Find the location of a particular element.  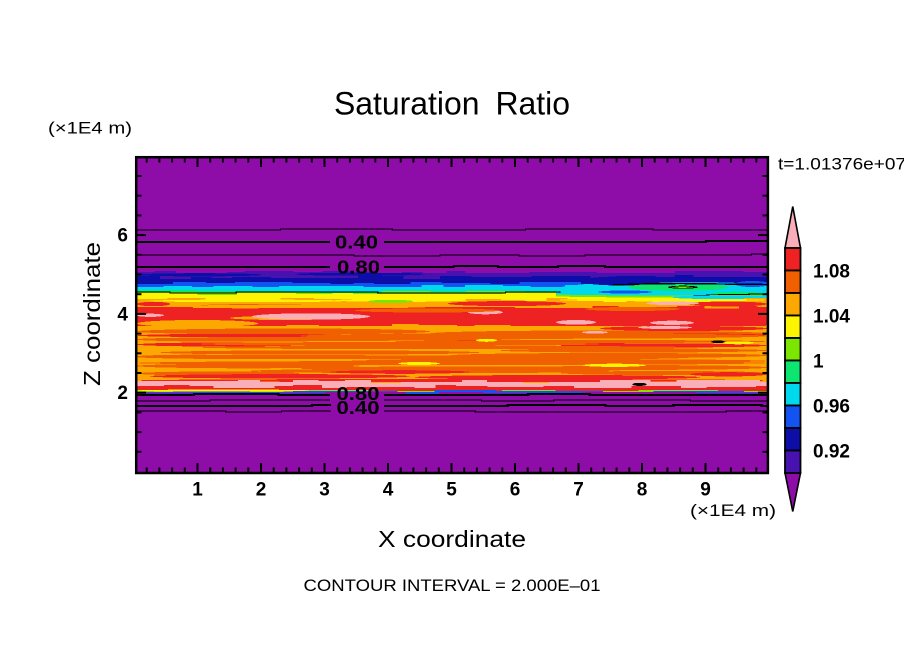

svg-text: Z coordinate is located at coordinates (92, 314).